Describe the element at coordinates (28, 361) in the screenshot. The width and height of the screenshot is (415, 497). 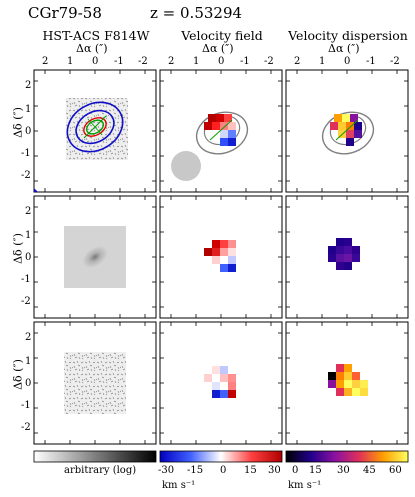
I see `ytick-r3-1: 1` at that location.